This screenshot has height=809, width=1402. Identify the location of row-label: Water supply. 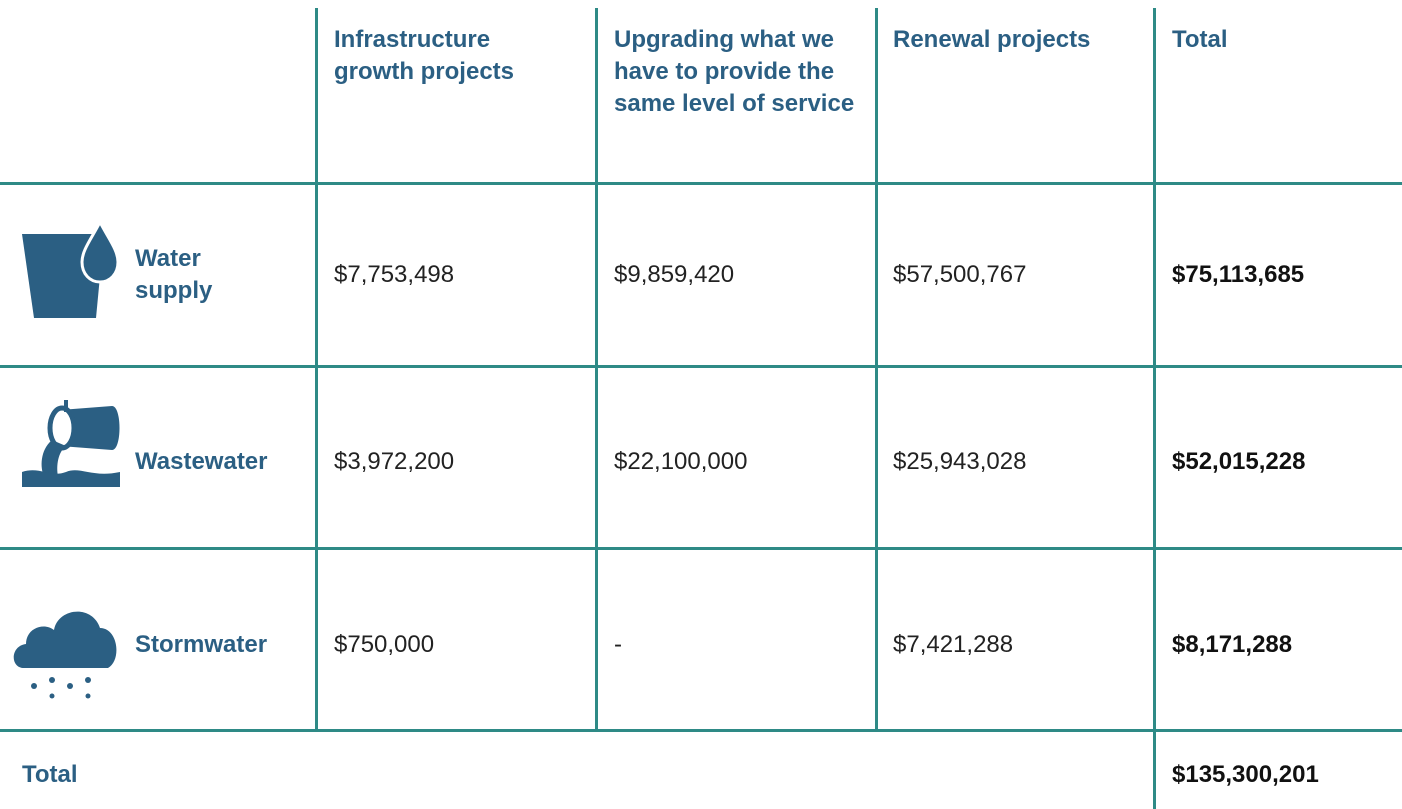
(174, 274).